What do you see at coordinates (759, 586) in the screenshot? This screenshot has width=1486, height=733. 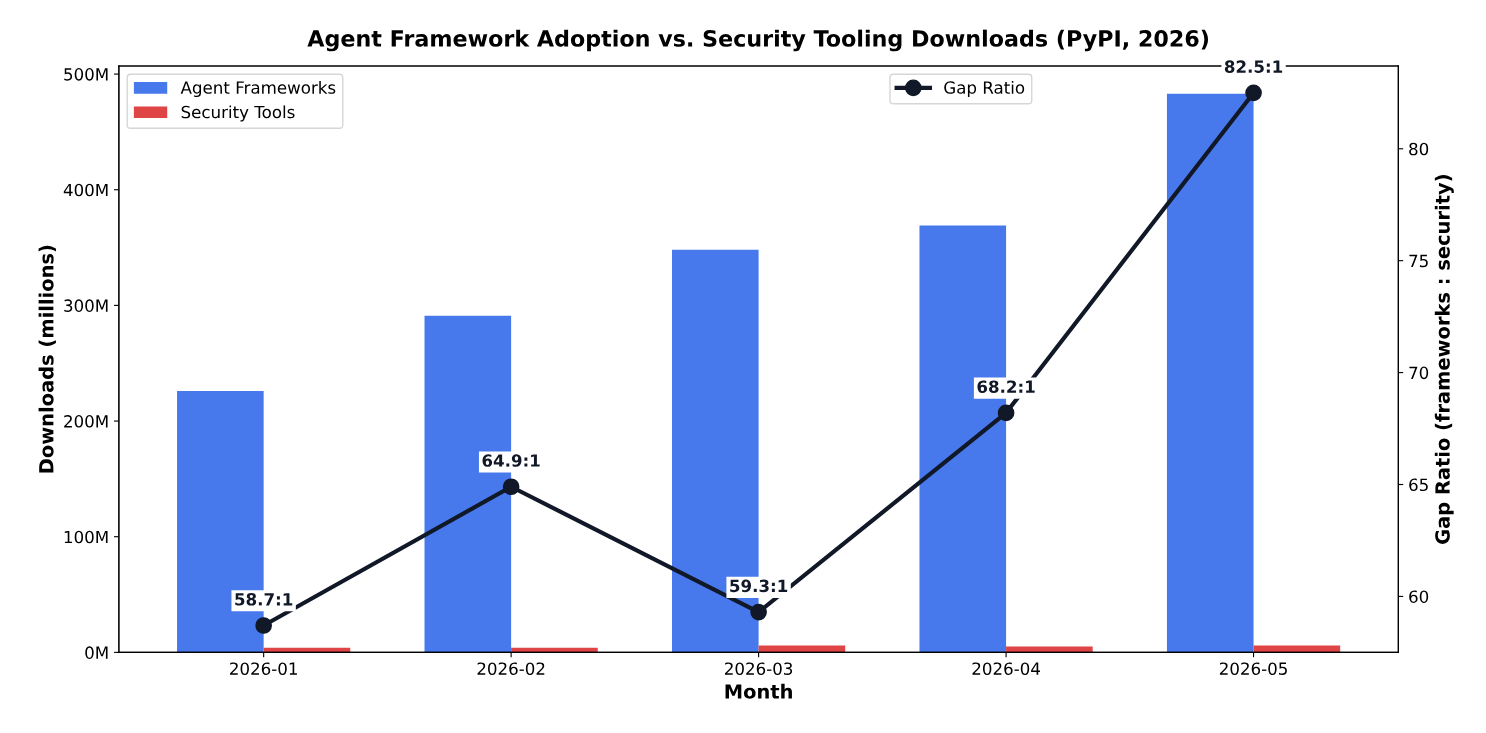 I see `data-label: 59.3:1` at bounding box center [759, 586].